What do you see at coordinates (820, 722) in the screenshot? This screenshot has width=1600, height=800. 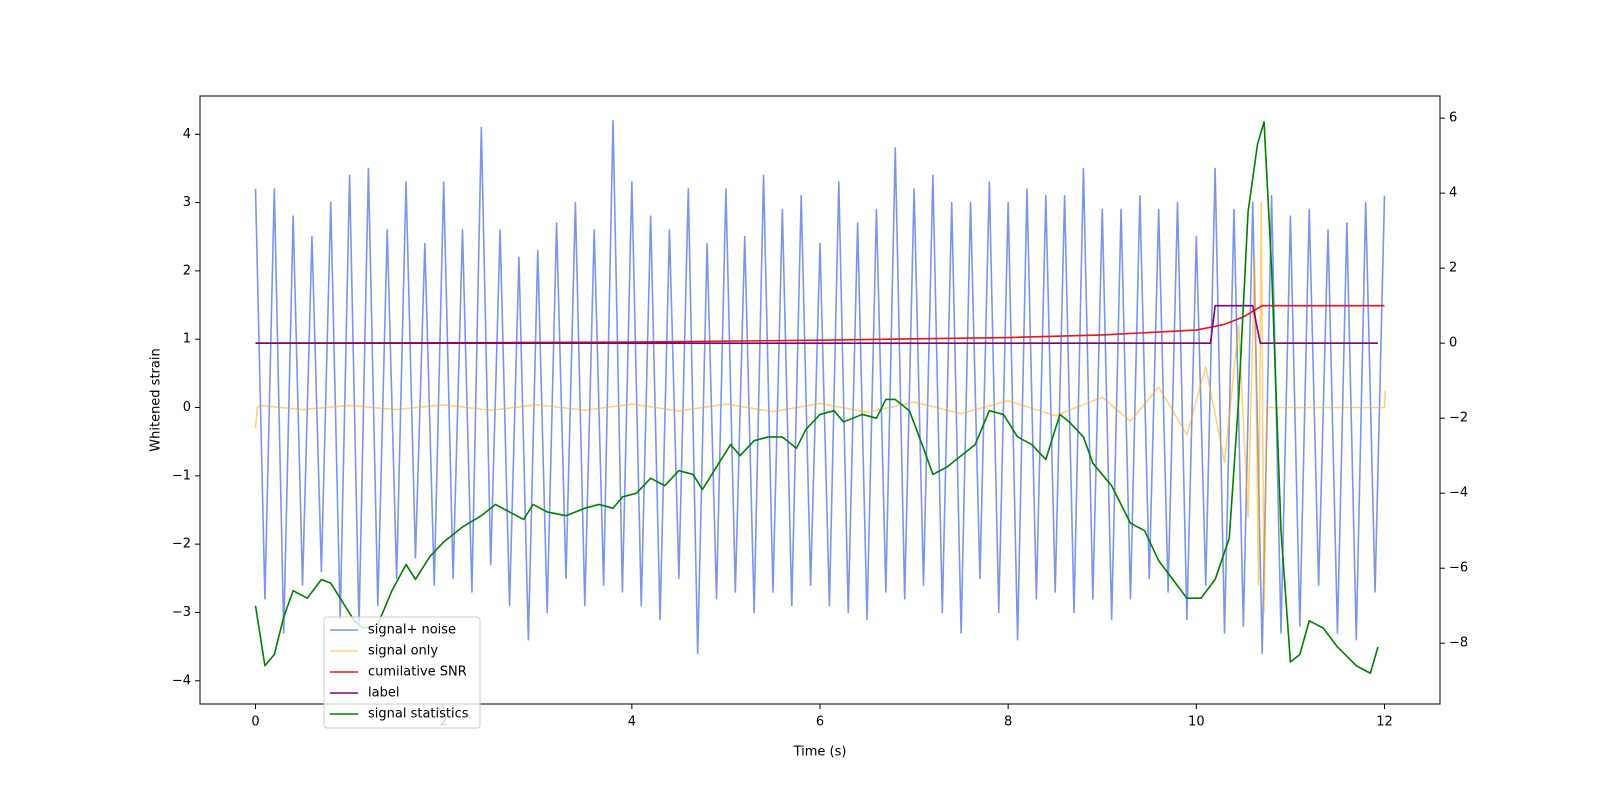 I see `x-tick-label: 6` at bounding box center [820, 722].